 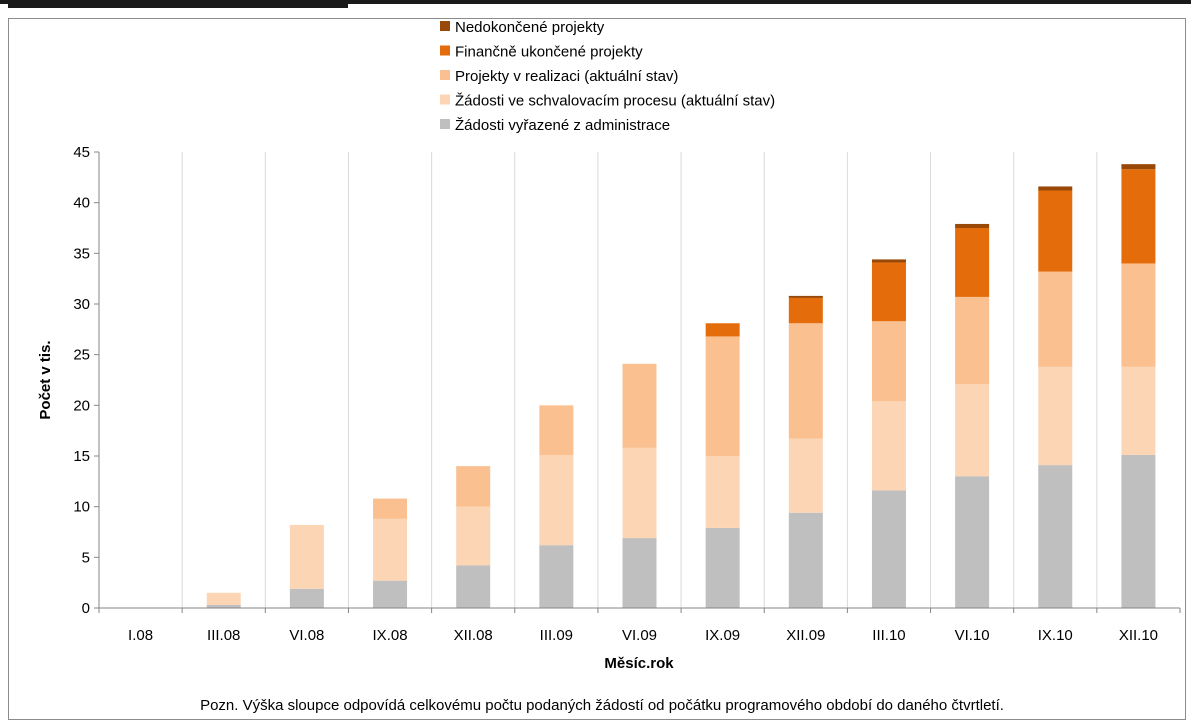 What do you see at coordinates (81, 456) in the screenshot?
I see `y-tick-label: 15` at bounding box center [81, 456].